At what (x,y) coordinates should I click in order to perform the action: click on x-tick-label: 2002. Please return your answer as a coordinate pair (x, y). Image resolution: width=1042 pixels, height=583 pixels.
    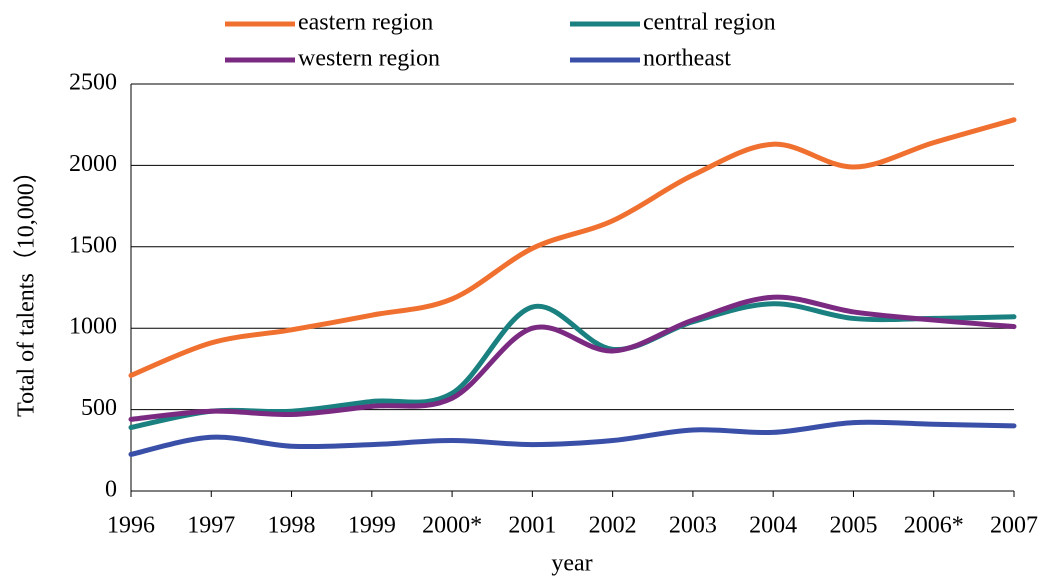
    Looking at the image, I should click on (613, 526).